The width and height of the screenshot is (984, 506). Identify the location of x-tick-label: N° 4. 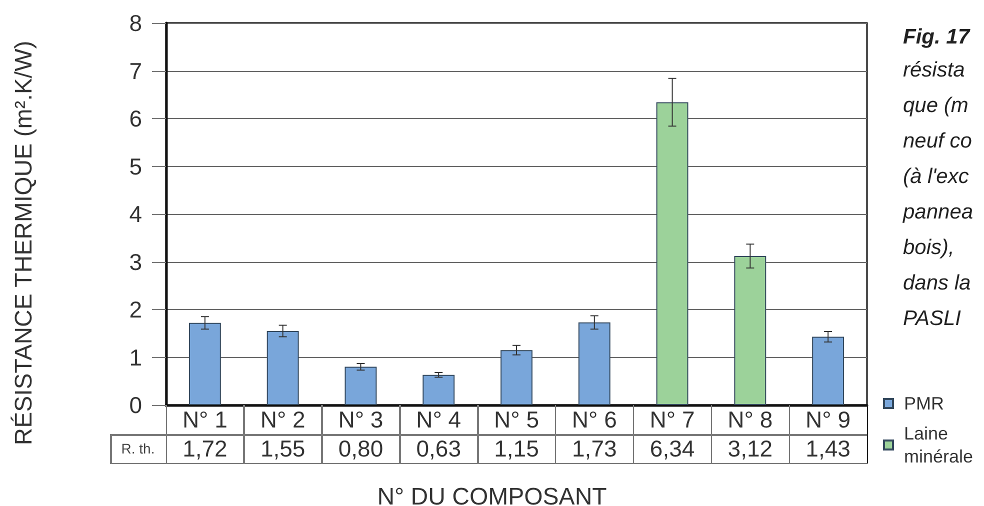
(439, 419).